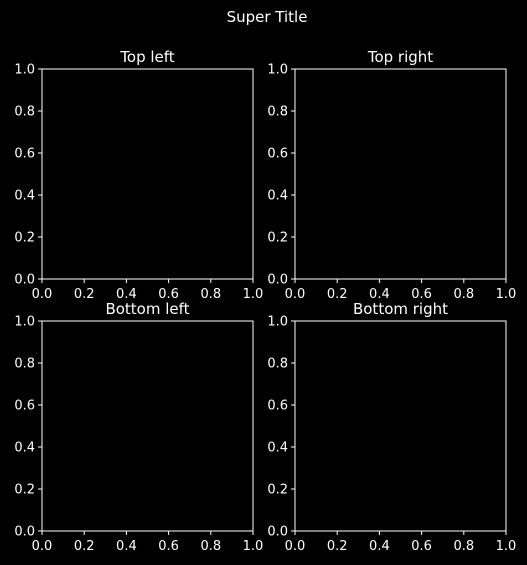 This screenshot has height=565, width=527. I want to click on x-tick-label-bottom-right-0: 0.0, so click(295, 546).